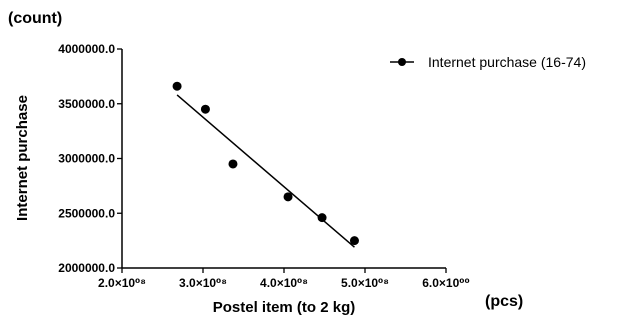 The image size is (640, 320). What do you see at coordinates (86, 268) in the screenshot?
I see `y-tick-label: 2000000.0` at bounding box center [86, 268].